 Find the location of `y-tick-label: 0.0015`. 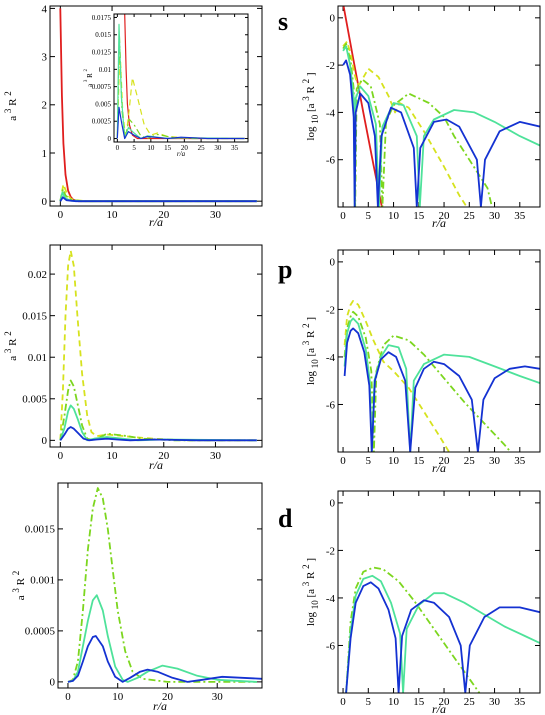

y-tick-label: 0.0015 is located at coordinates (40, 530).